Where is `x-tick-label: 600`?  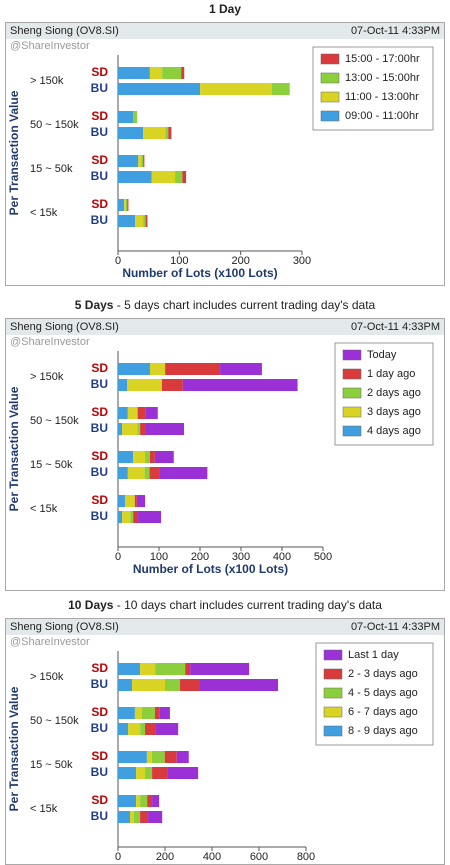
x-tick-label: 600 is located at coordinates (259, 857).